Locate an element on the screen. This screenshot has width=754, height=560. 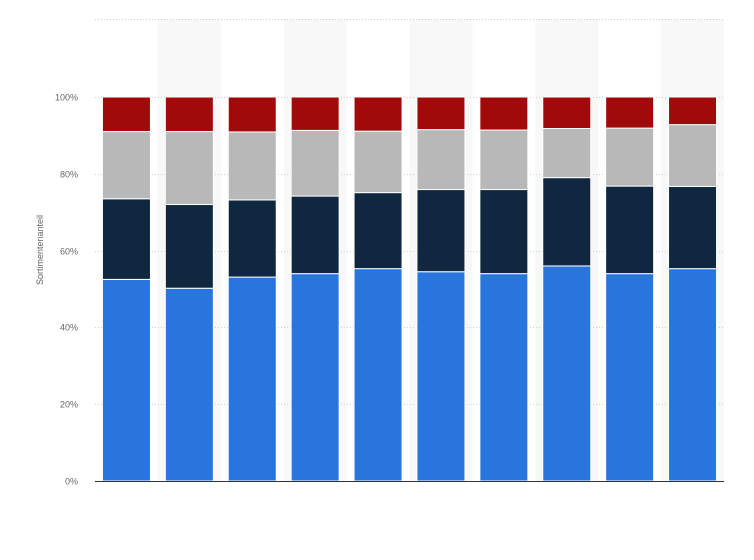
y-tick-label: 40% is located at coordinates (69, 328).